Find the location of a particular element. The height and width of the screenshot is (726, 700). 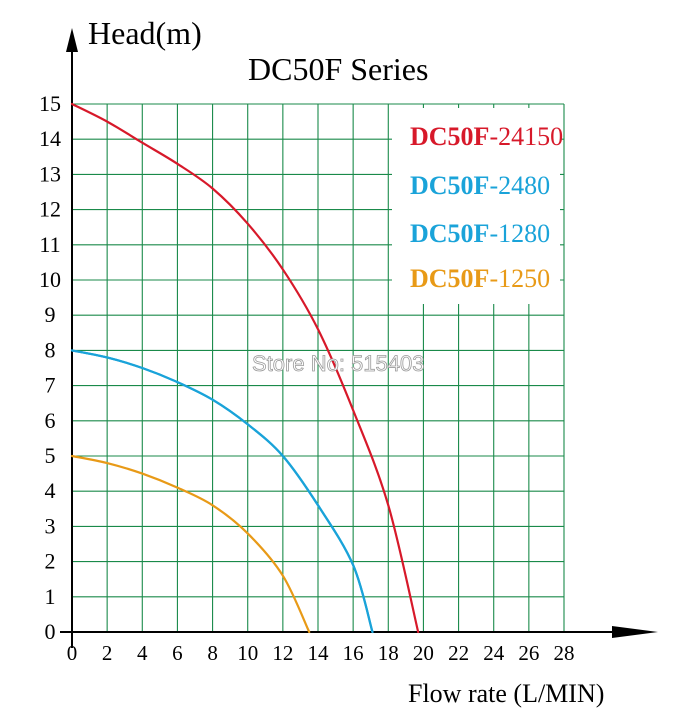

y-tick-label: 7 is located at coordinates (50, 385).